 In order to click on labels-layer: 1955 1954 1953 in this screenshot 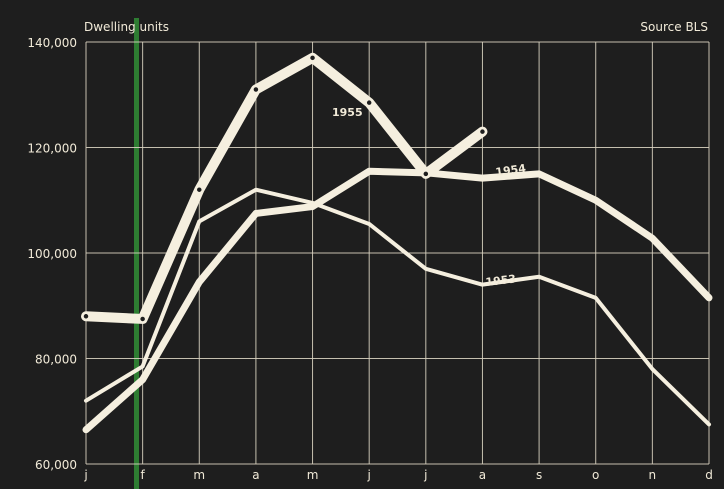, I will do `click(429, 197)`.